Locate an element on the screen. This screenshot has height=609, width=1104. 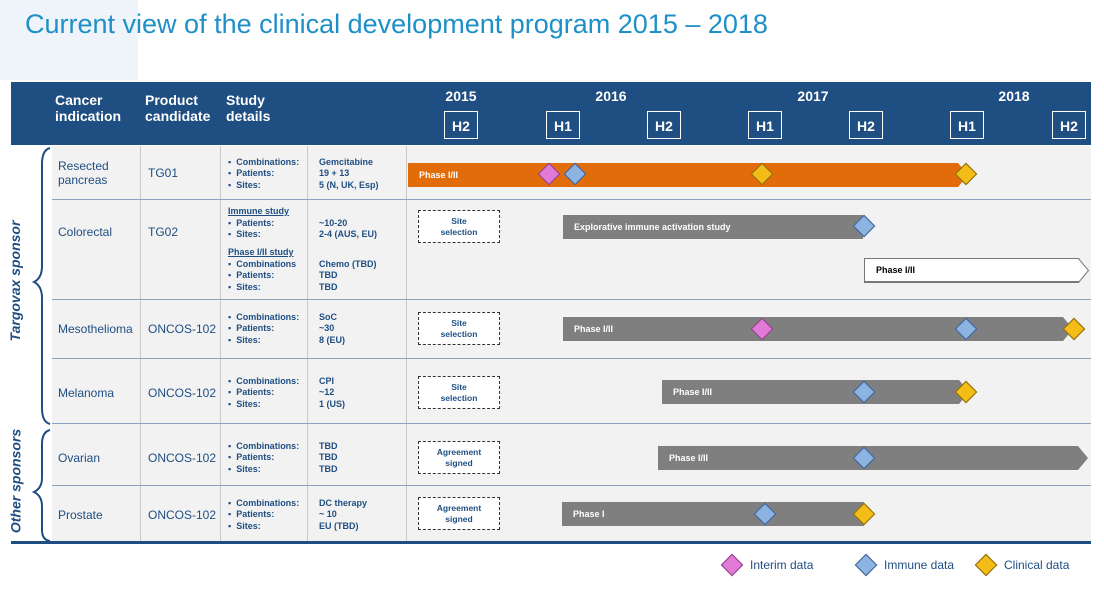
half-2017-h2: H2 is located at coordinates (866, 125).